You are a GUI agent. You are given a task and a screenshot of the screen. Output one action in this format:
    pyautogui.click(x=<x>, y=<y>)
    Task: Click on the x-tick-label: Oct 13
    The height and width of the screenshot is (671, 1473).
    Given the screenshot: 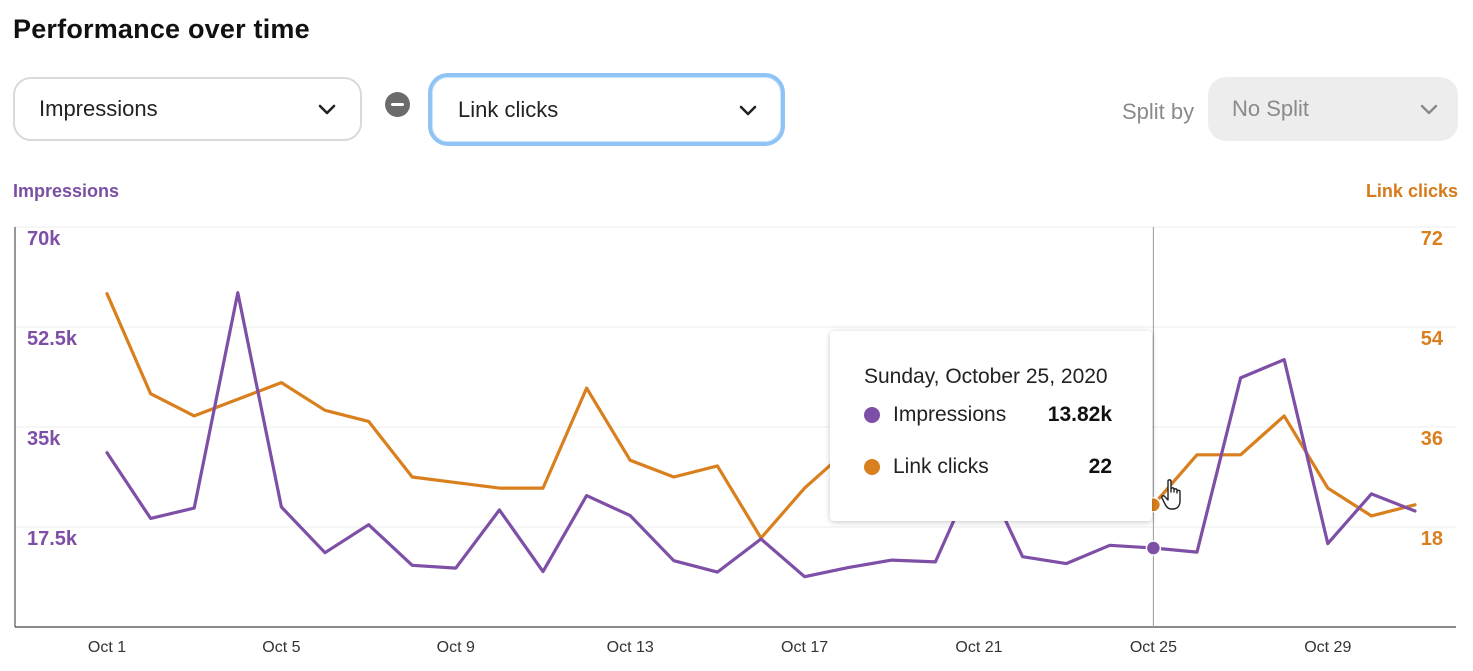 What is the action you would take?
    pyautogui.click(x=630, y=647)
    